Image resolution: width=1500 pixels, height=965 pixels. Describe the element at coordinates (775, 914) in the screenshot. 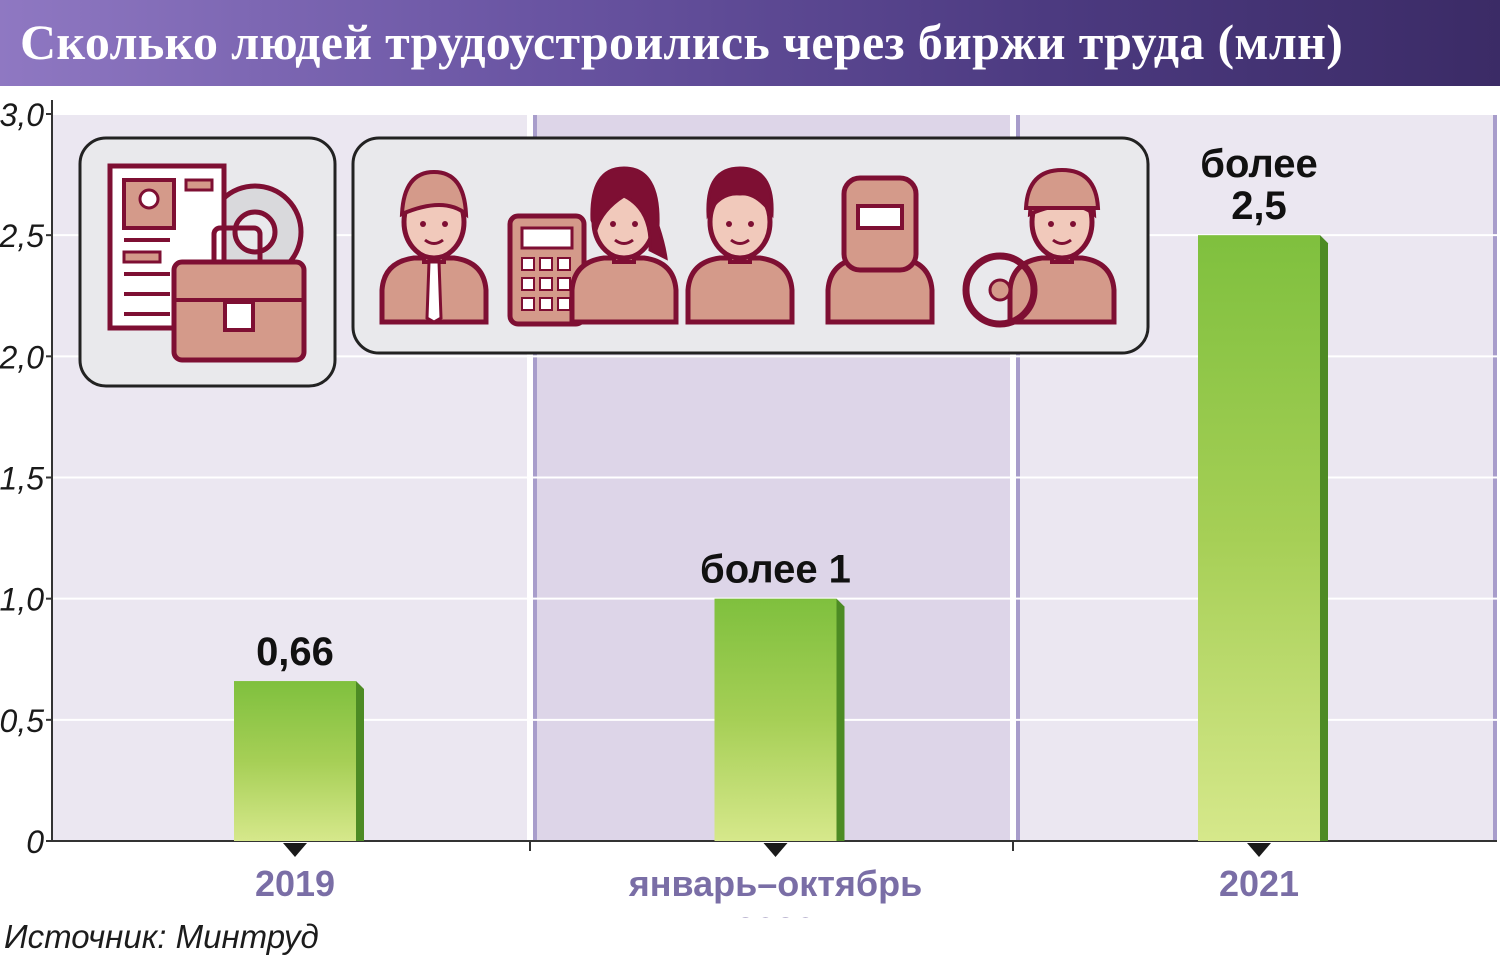

I see `category-label: 2020` at that location.